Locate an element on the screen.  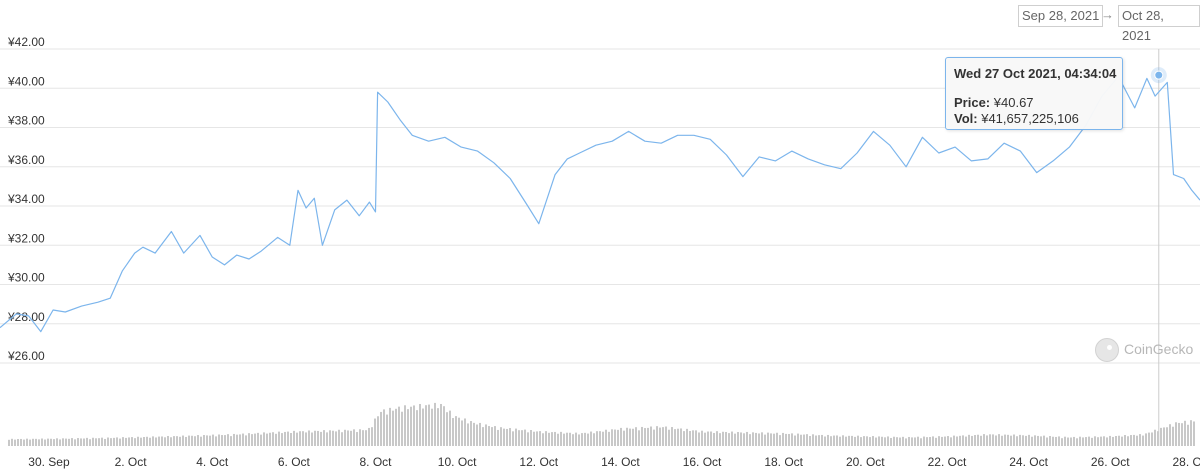
watermark-text: CoinGecko is located at coordinates (1159, 349).